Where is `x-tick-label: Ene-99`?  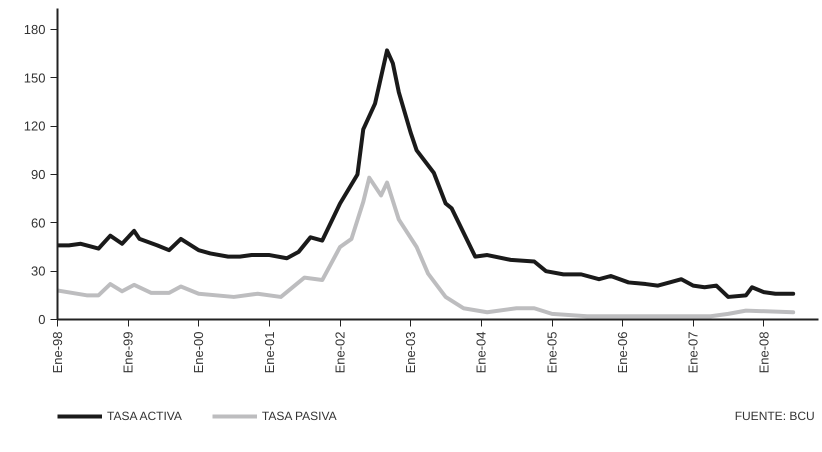
x-tick-label: Ene-99 is located at coordinates (128, 353).